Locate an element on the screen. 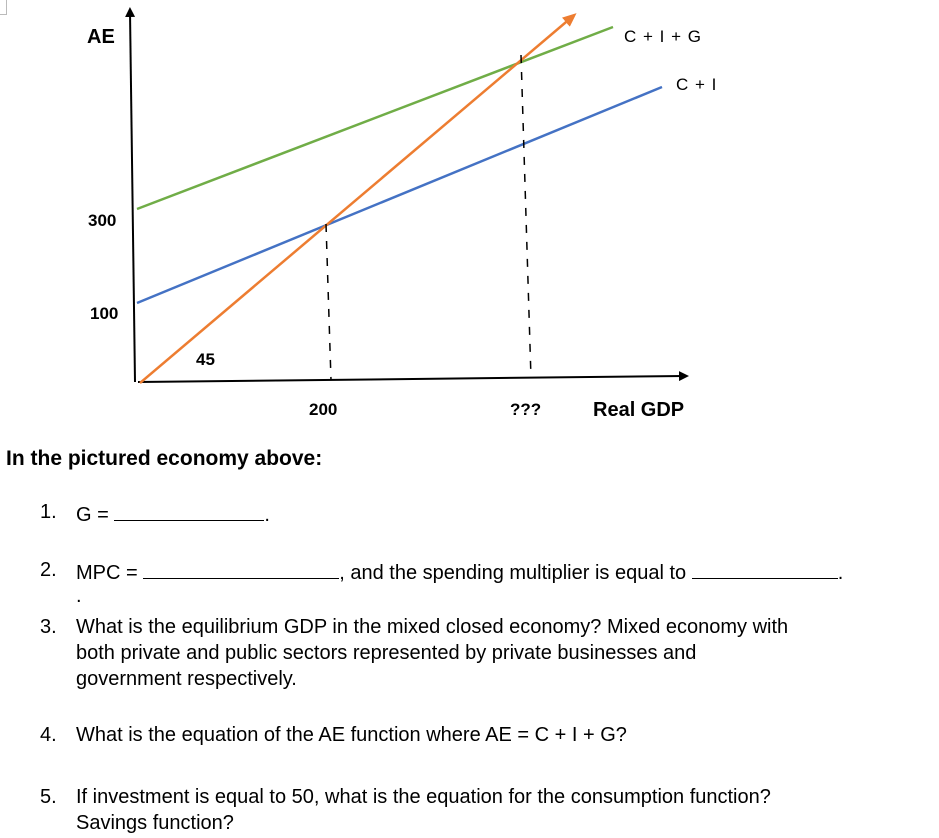  page-corner-mark is located at coordinates (3, 7).